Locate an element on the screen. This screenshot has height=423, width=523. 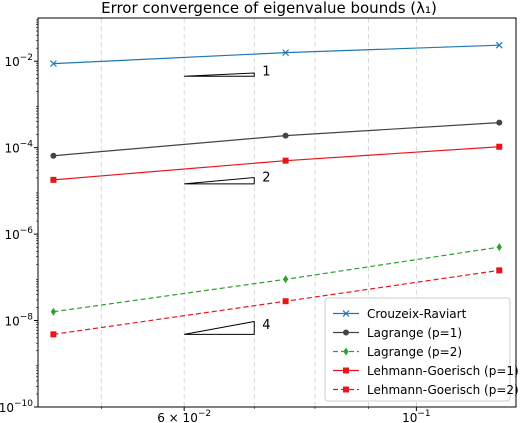
y-tick-label: 10⁻⁸ is located at coordinates (18, 321).